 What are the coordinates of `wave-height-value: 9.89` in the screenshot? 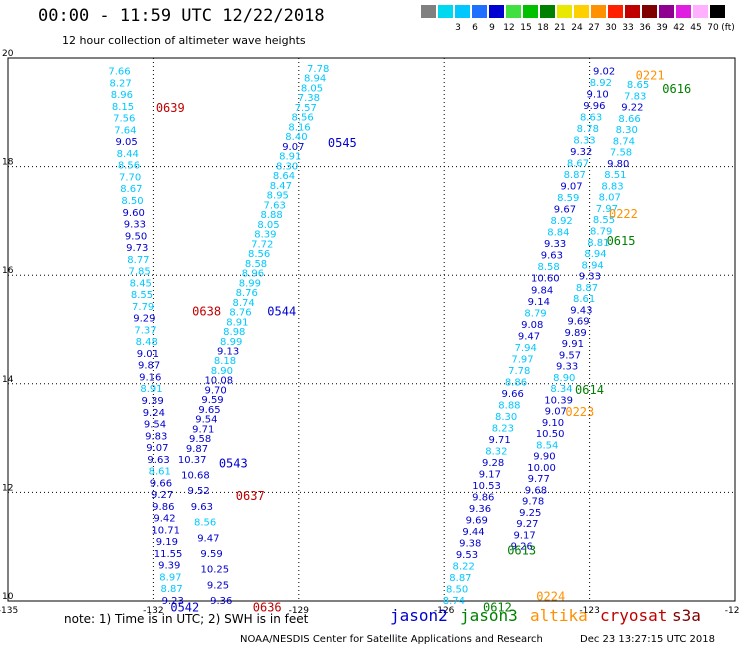 It's located at (576, 333).